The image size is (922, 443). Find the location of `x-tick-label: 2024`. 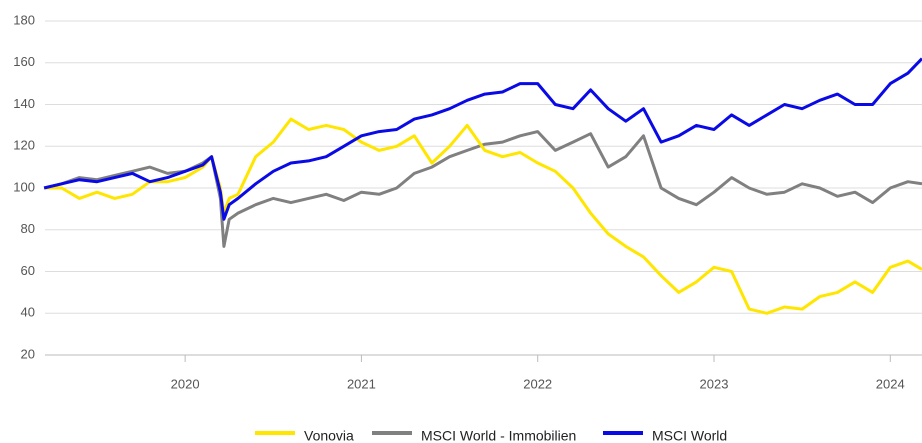

x-tick-label: 2024 is located at coordinates (890, 383).